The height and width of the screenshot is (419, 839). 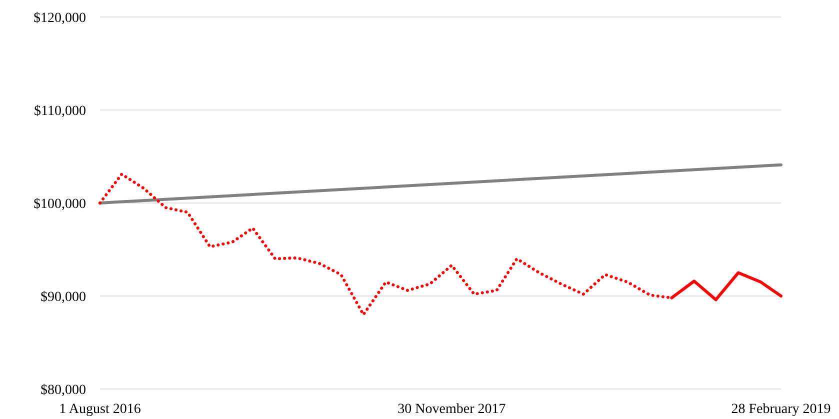 I want to click on x-tick-label: 30 November 2017, so click(x=452, y=409).